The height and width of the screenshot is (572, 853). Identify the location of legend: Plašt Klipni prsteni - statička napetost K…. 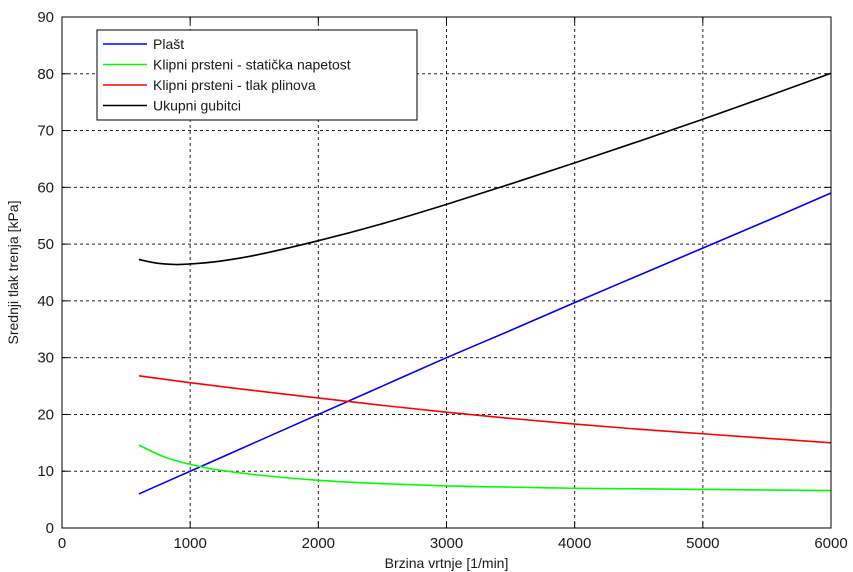
(257, 75).